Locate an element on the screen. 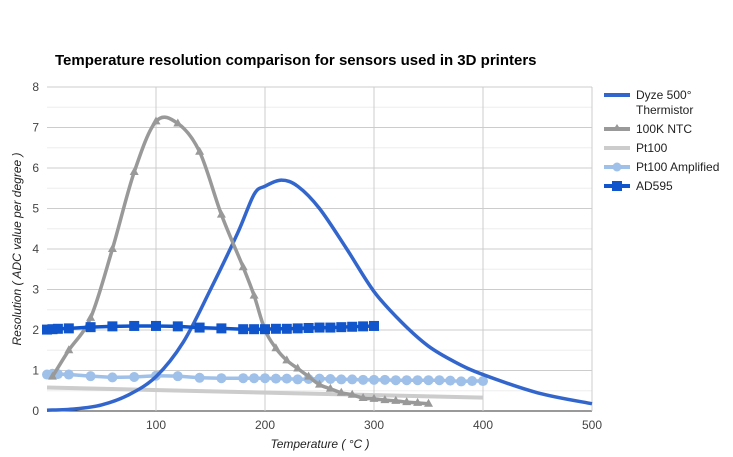 Image resolution: width=733 pixels, height=457 pixels. x-axis-label: Temperature ( °C ) is located at coordinates (319, 444).